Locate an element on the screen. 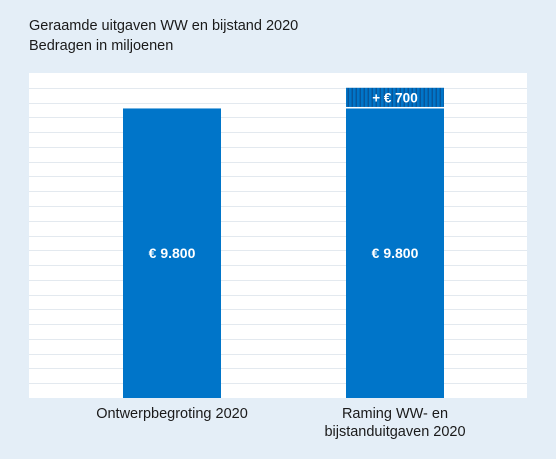  category-label-raming: Raming WW- en bijstanduitgaven 2020 is located at coordinates (395, 423).